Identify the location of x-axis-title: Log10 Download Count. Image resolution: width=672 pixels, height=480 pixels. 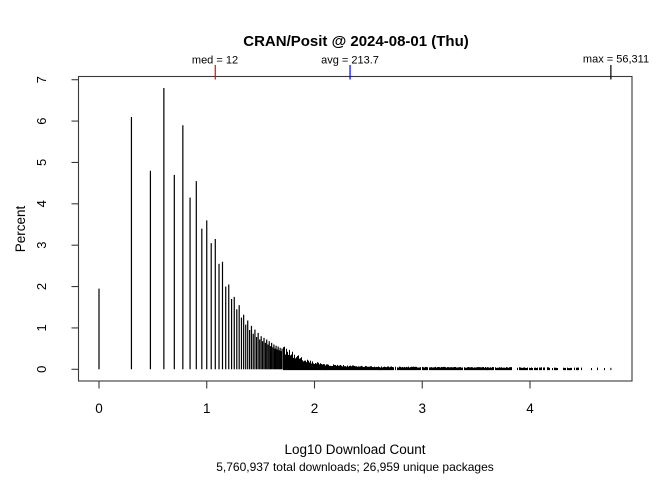
(354, 449).